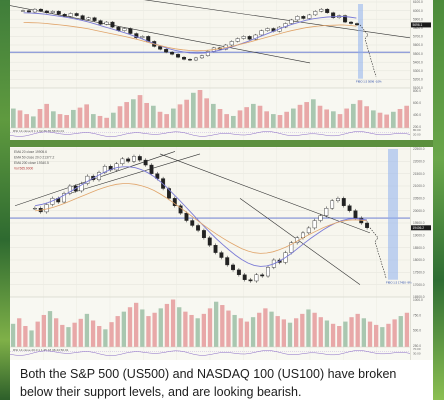  Describe the element at coordinates (418, 45) in the screenshot. I see `price-tick-label: 5600.0` at that location.